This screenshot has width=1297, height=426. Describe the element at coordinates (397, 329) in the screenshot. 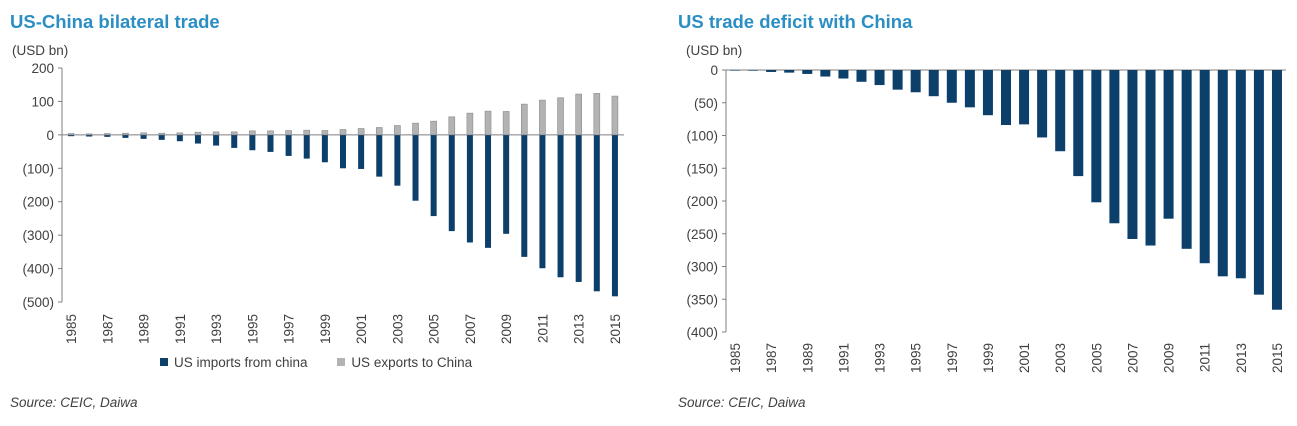

I see `x-tick-label: 2003` at that location.